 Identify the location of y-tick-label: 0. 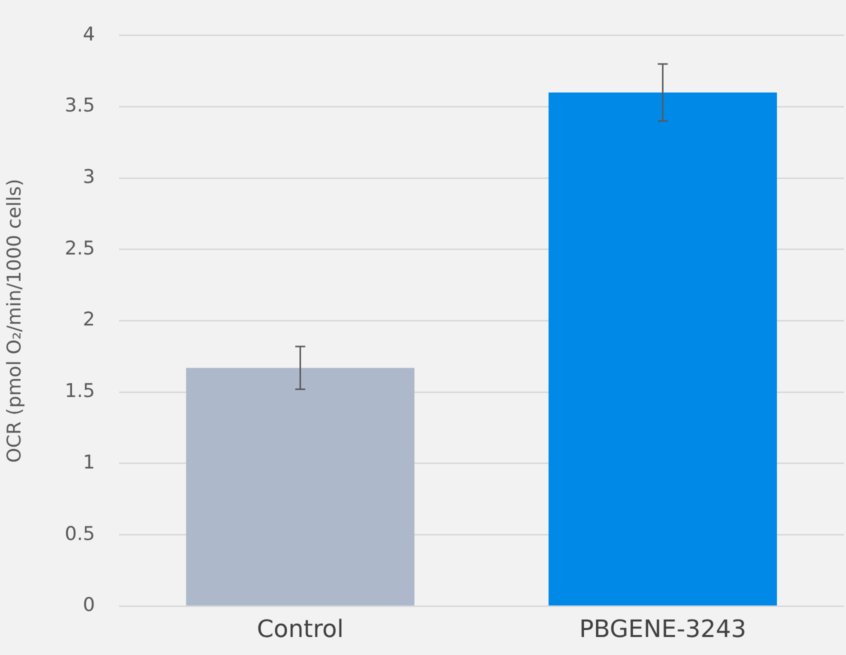
(89, 605).